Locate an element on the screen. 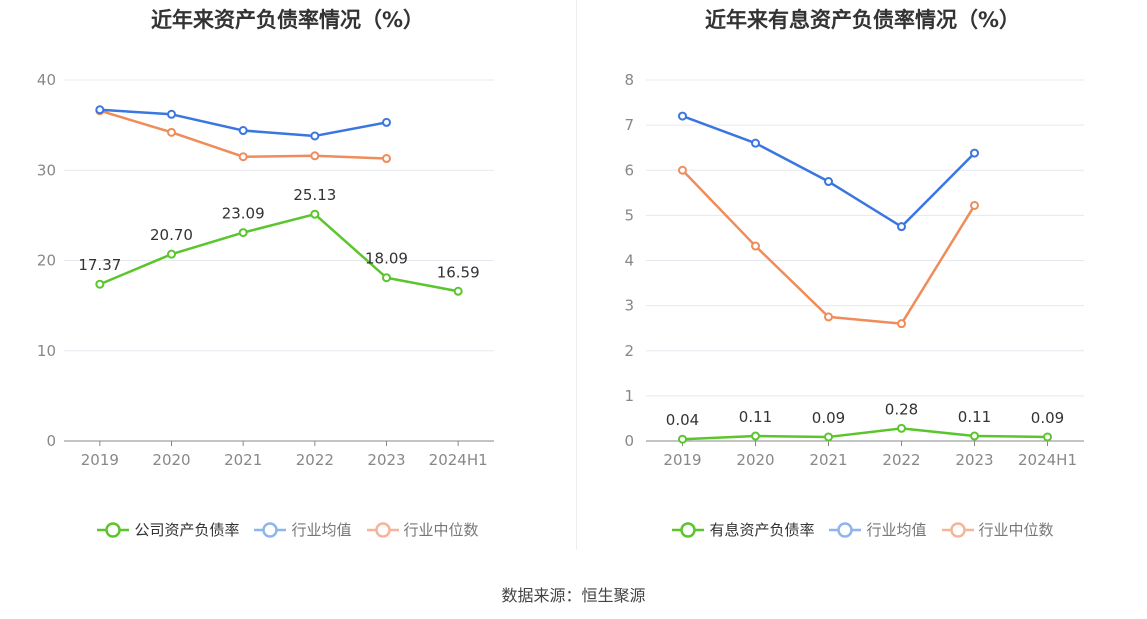 The width and height of the screenshot is (1147, 619). y-tick-label: 5 is located at coordinates (629, 215).